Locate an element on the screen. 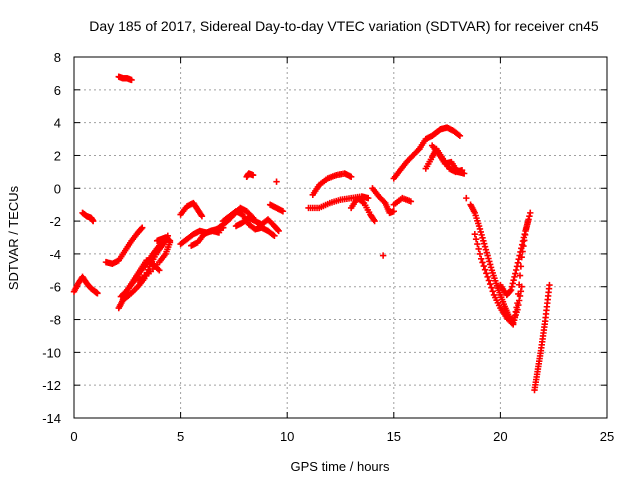  y-tick-label: -10 is located at coordinates (51, 352).